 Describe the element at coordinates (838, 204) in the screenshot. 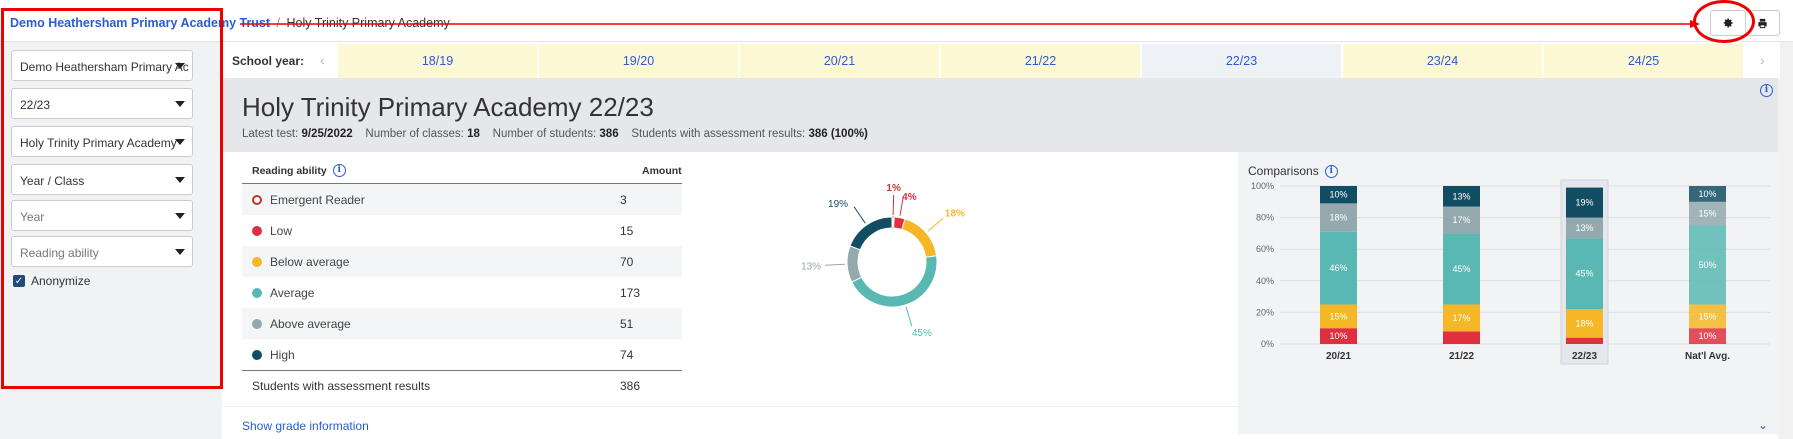

I see `donut-label-high: 19%` at that location.